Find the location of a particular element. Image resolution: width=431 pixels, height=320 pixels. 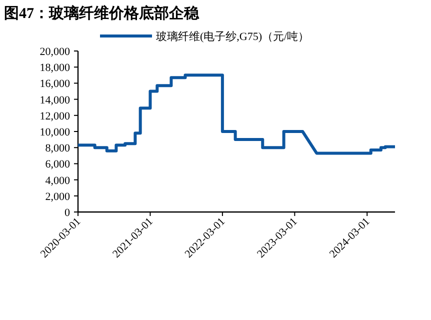

y-tick-label: 18,000 is located at coordinates (55, 68).